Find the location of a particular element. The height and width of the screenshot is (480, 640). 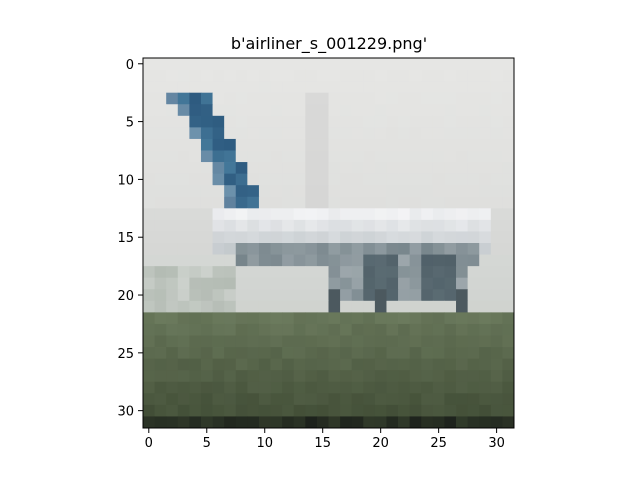

y-tick-label: 20 is located at coordinates (125, 296).